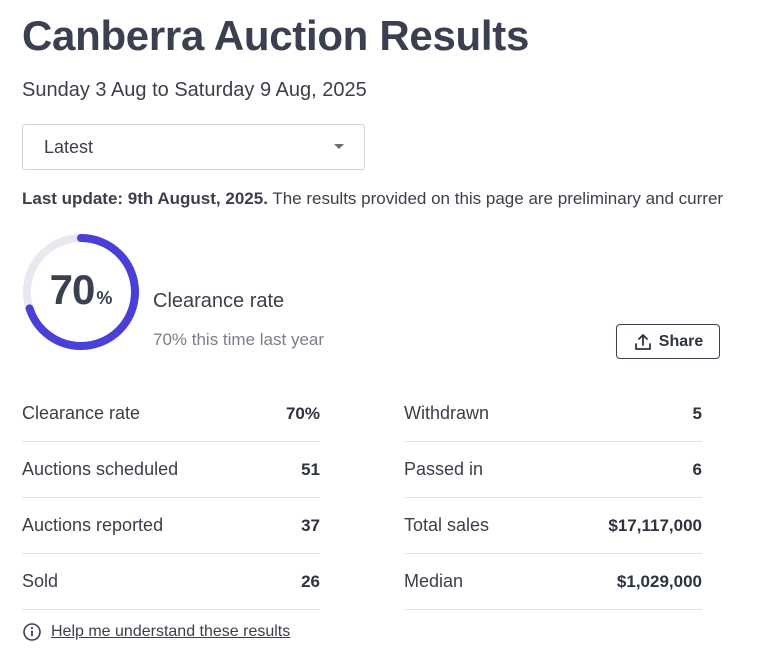 This screenshot has width=770, height=666. I want to click on stat-label: Auctions reported, so click(93, 525).